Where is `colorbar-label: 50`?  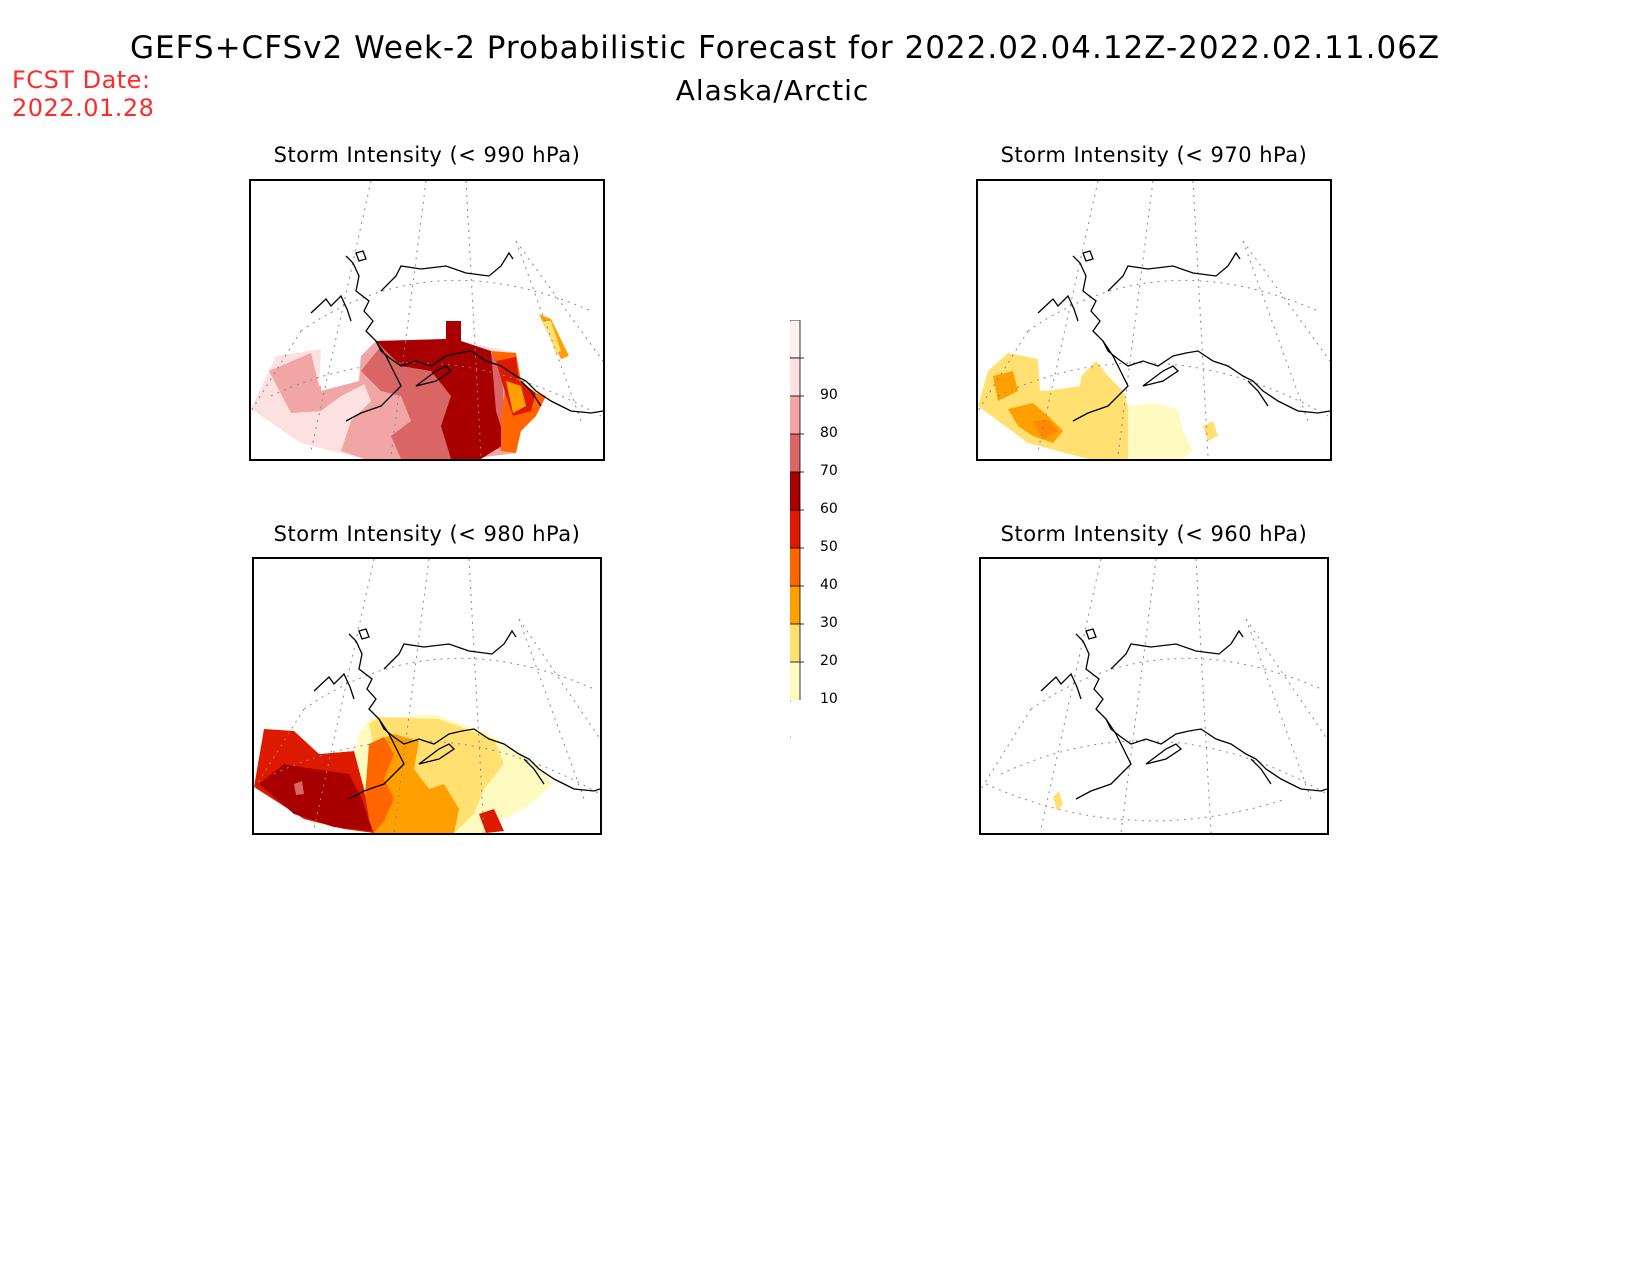
colorbar-label: 50 is located at coordinates (829, 547).